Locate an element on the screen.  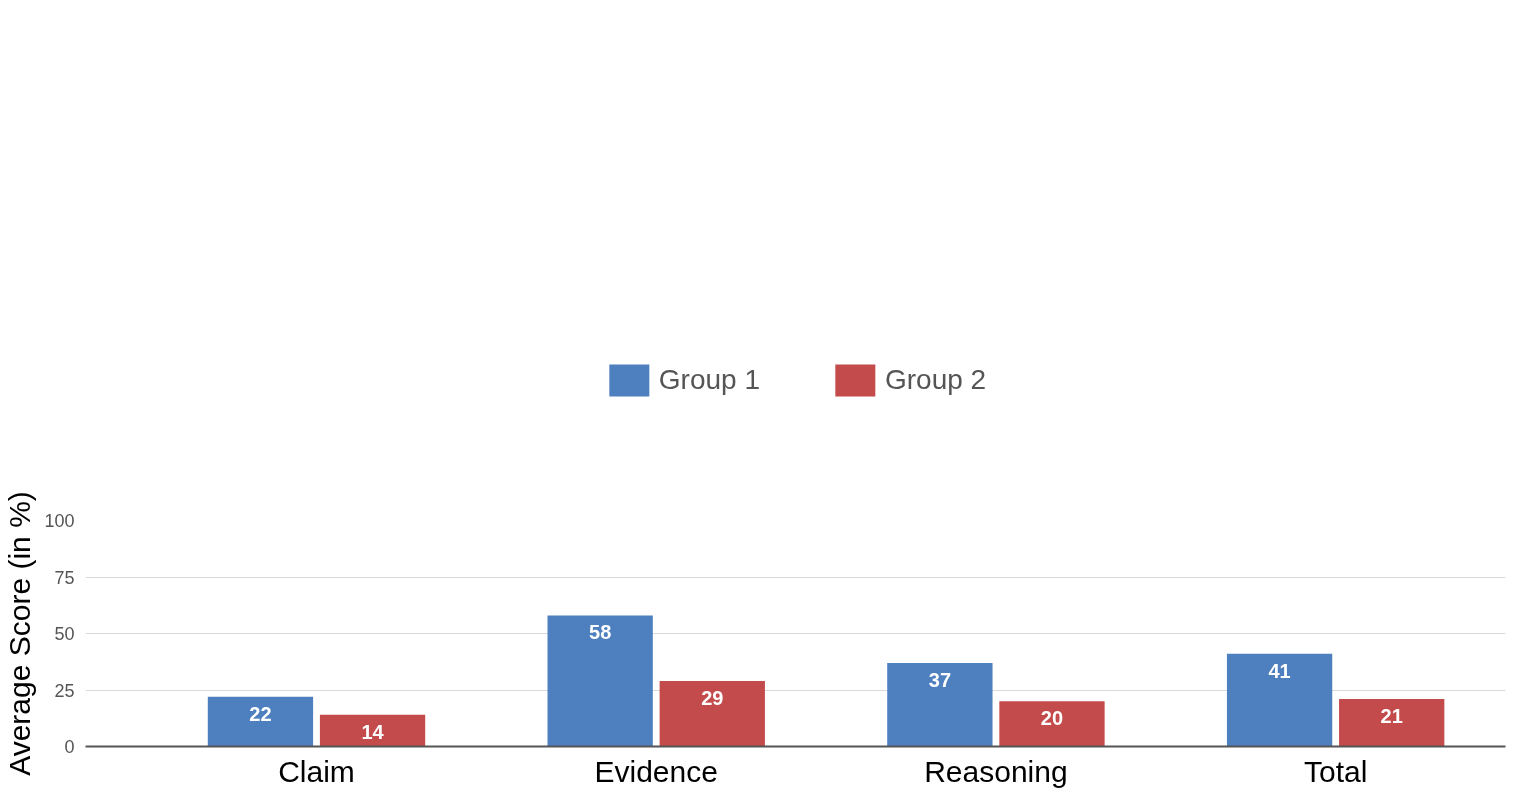
y-tick-label: 0 is located at coordinates (69, 747).